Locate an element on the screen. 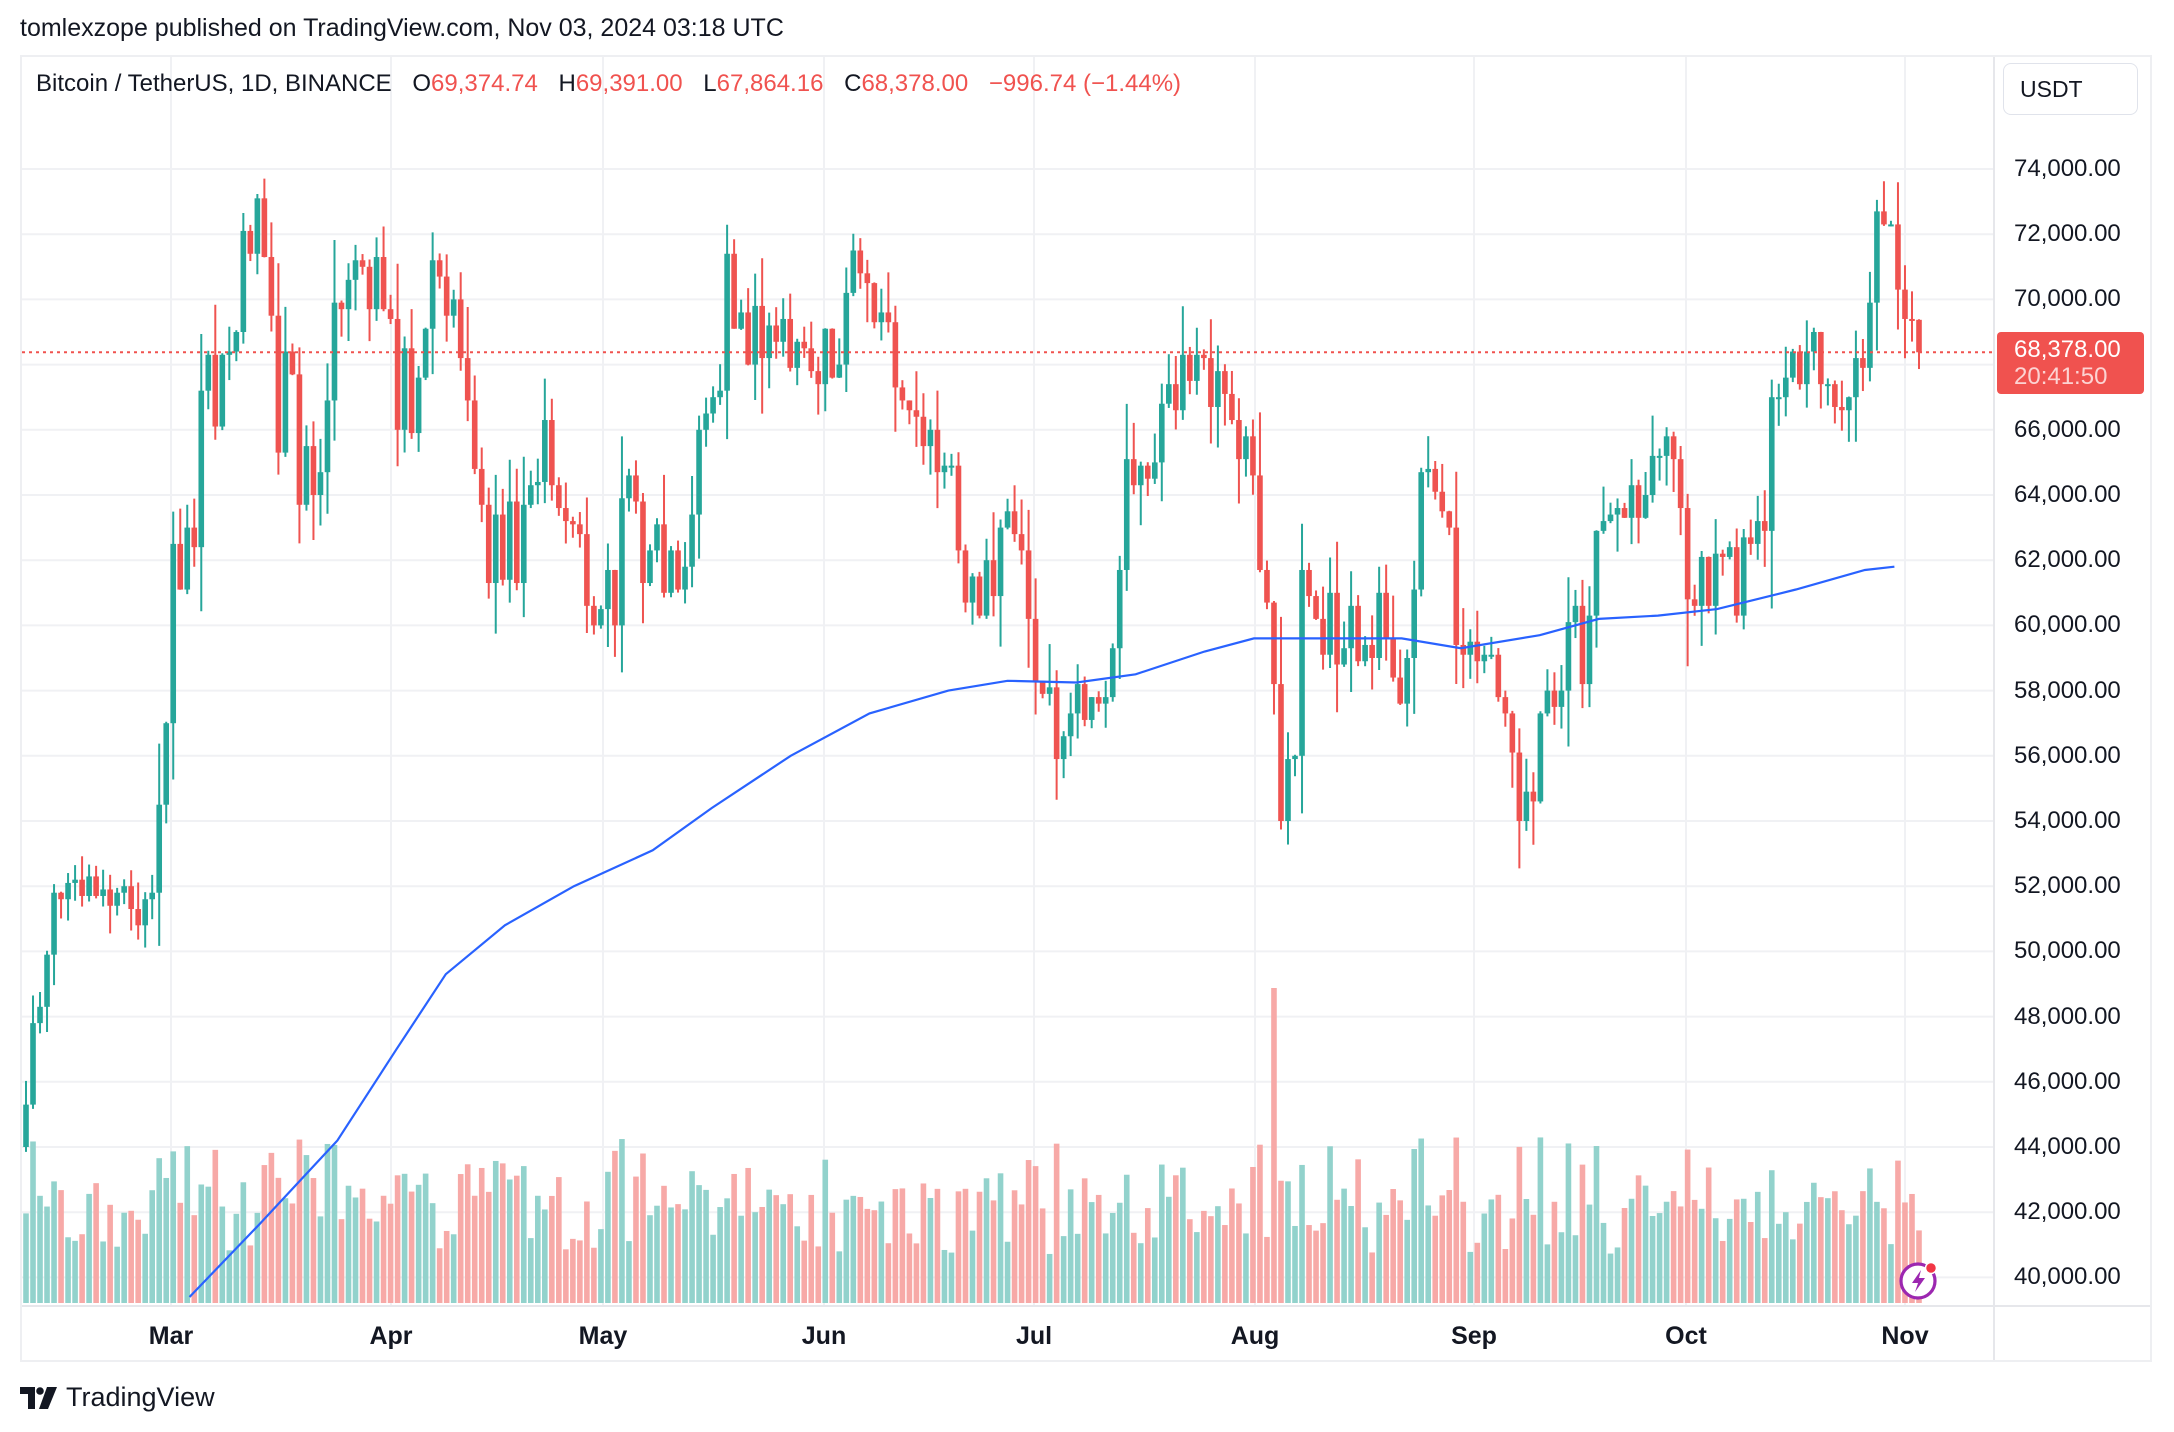 The image size is (2174, 1432). price-axis-divider is located at coordinates (1994, 708).